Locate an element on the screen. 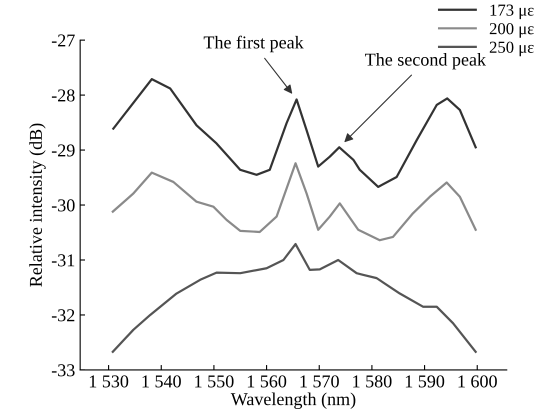  y-tick-label: -27 is located at coordinates (63, 40).